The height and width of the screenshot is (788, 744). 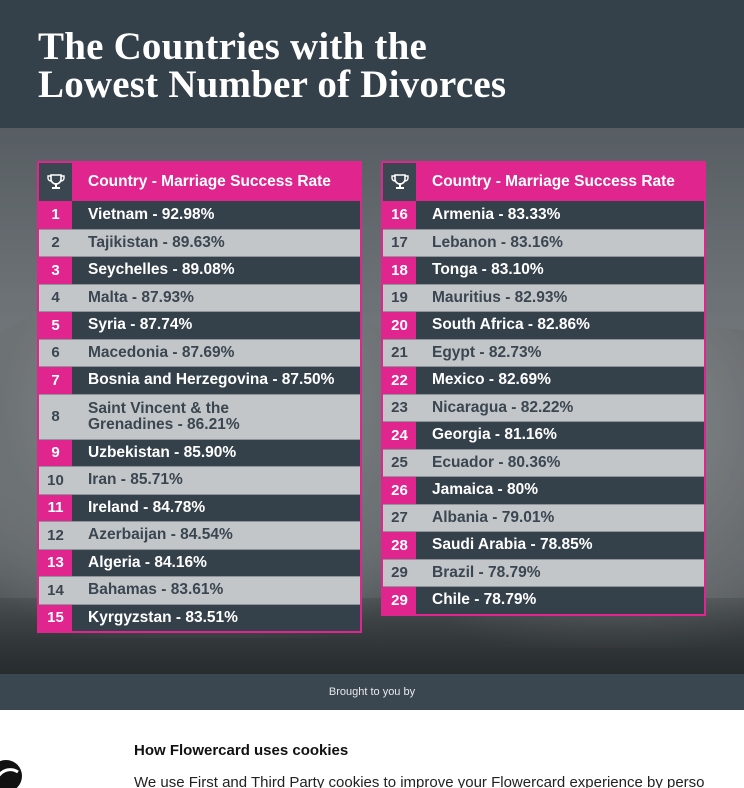 What do you see at coordinates (55, 452) in the screenshot?
I see `rank-number: 9` at bounding box center [55, 452].